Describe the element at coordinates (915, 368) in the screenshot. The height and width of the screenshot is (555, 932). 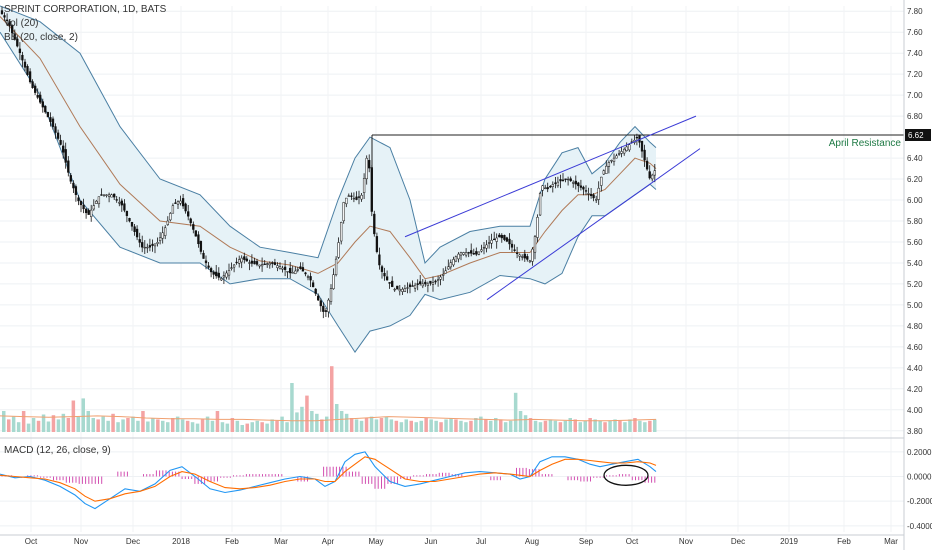
I see `y-tick-label: 4.40` at that location.